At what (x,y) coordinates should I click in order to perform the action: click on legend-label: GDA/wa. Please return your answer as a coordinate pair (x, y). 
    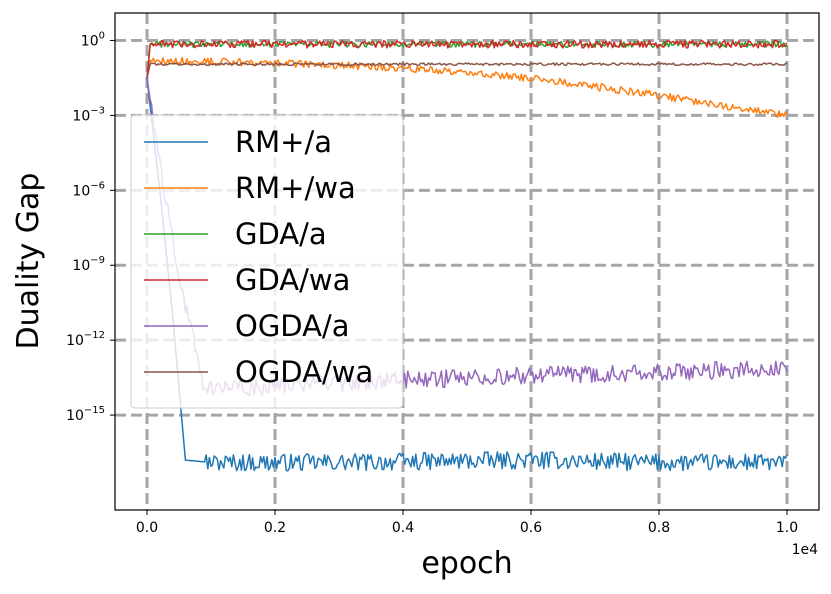
    Looking at the image, I should click on (292, 280).